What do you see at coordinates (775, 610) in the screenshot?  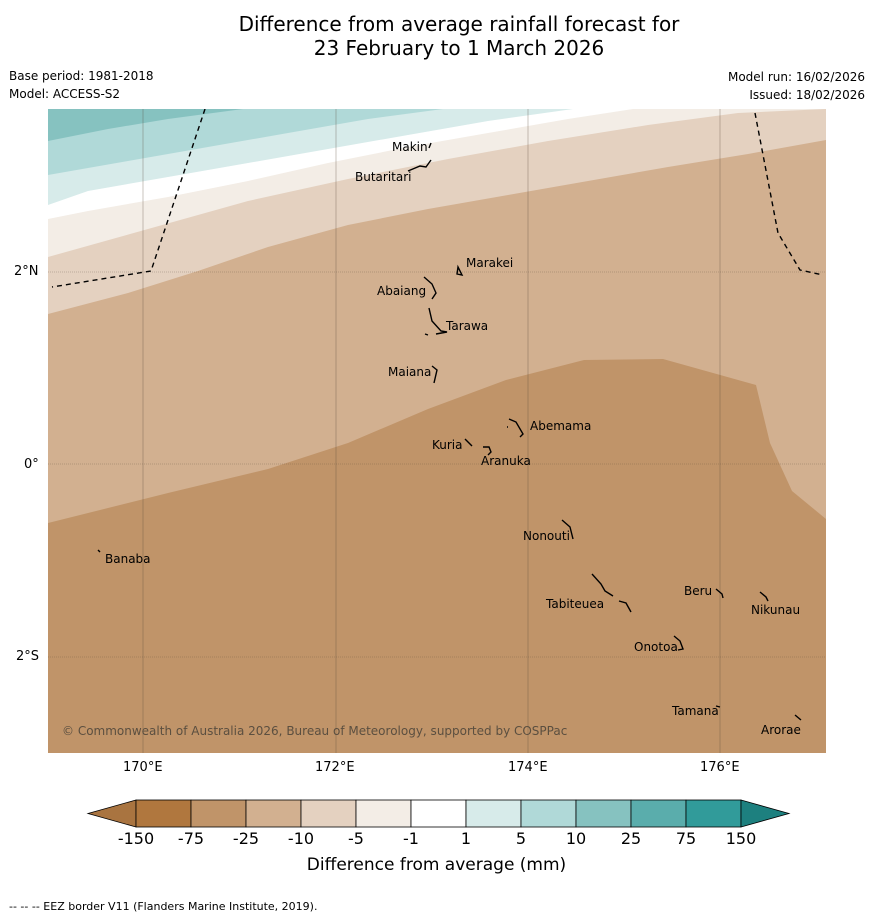 I see `label-nikunau: Nikunau` at bounding box center [775, 610].